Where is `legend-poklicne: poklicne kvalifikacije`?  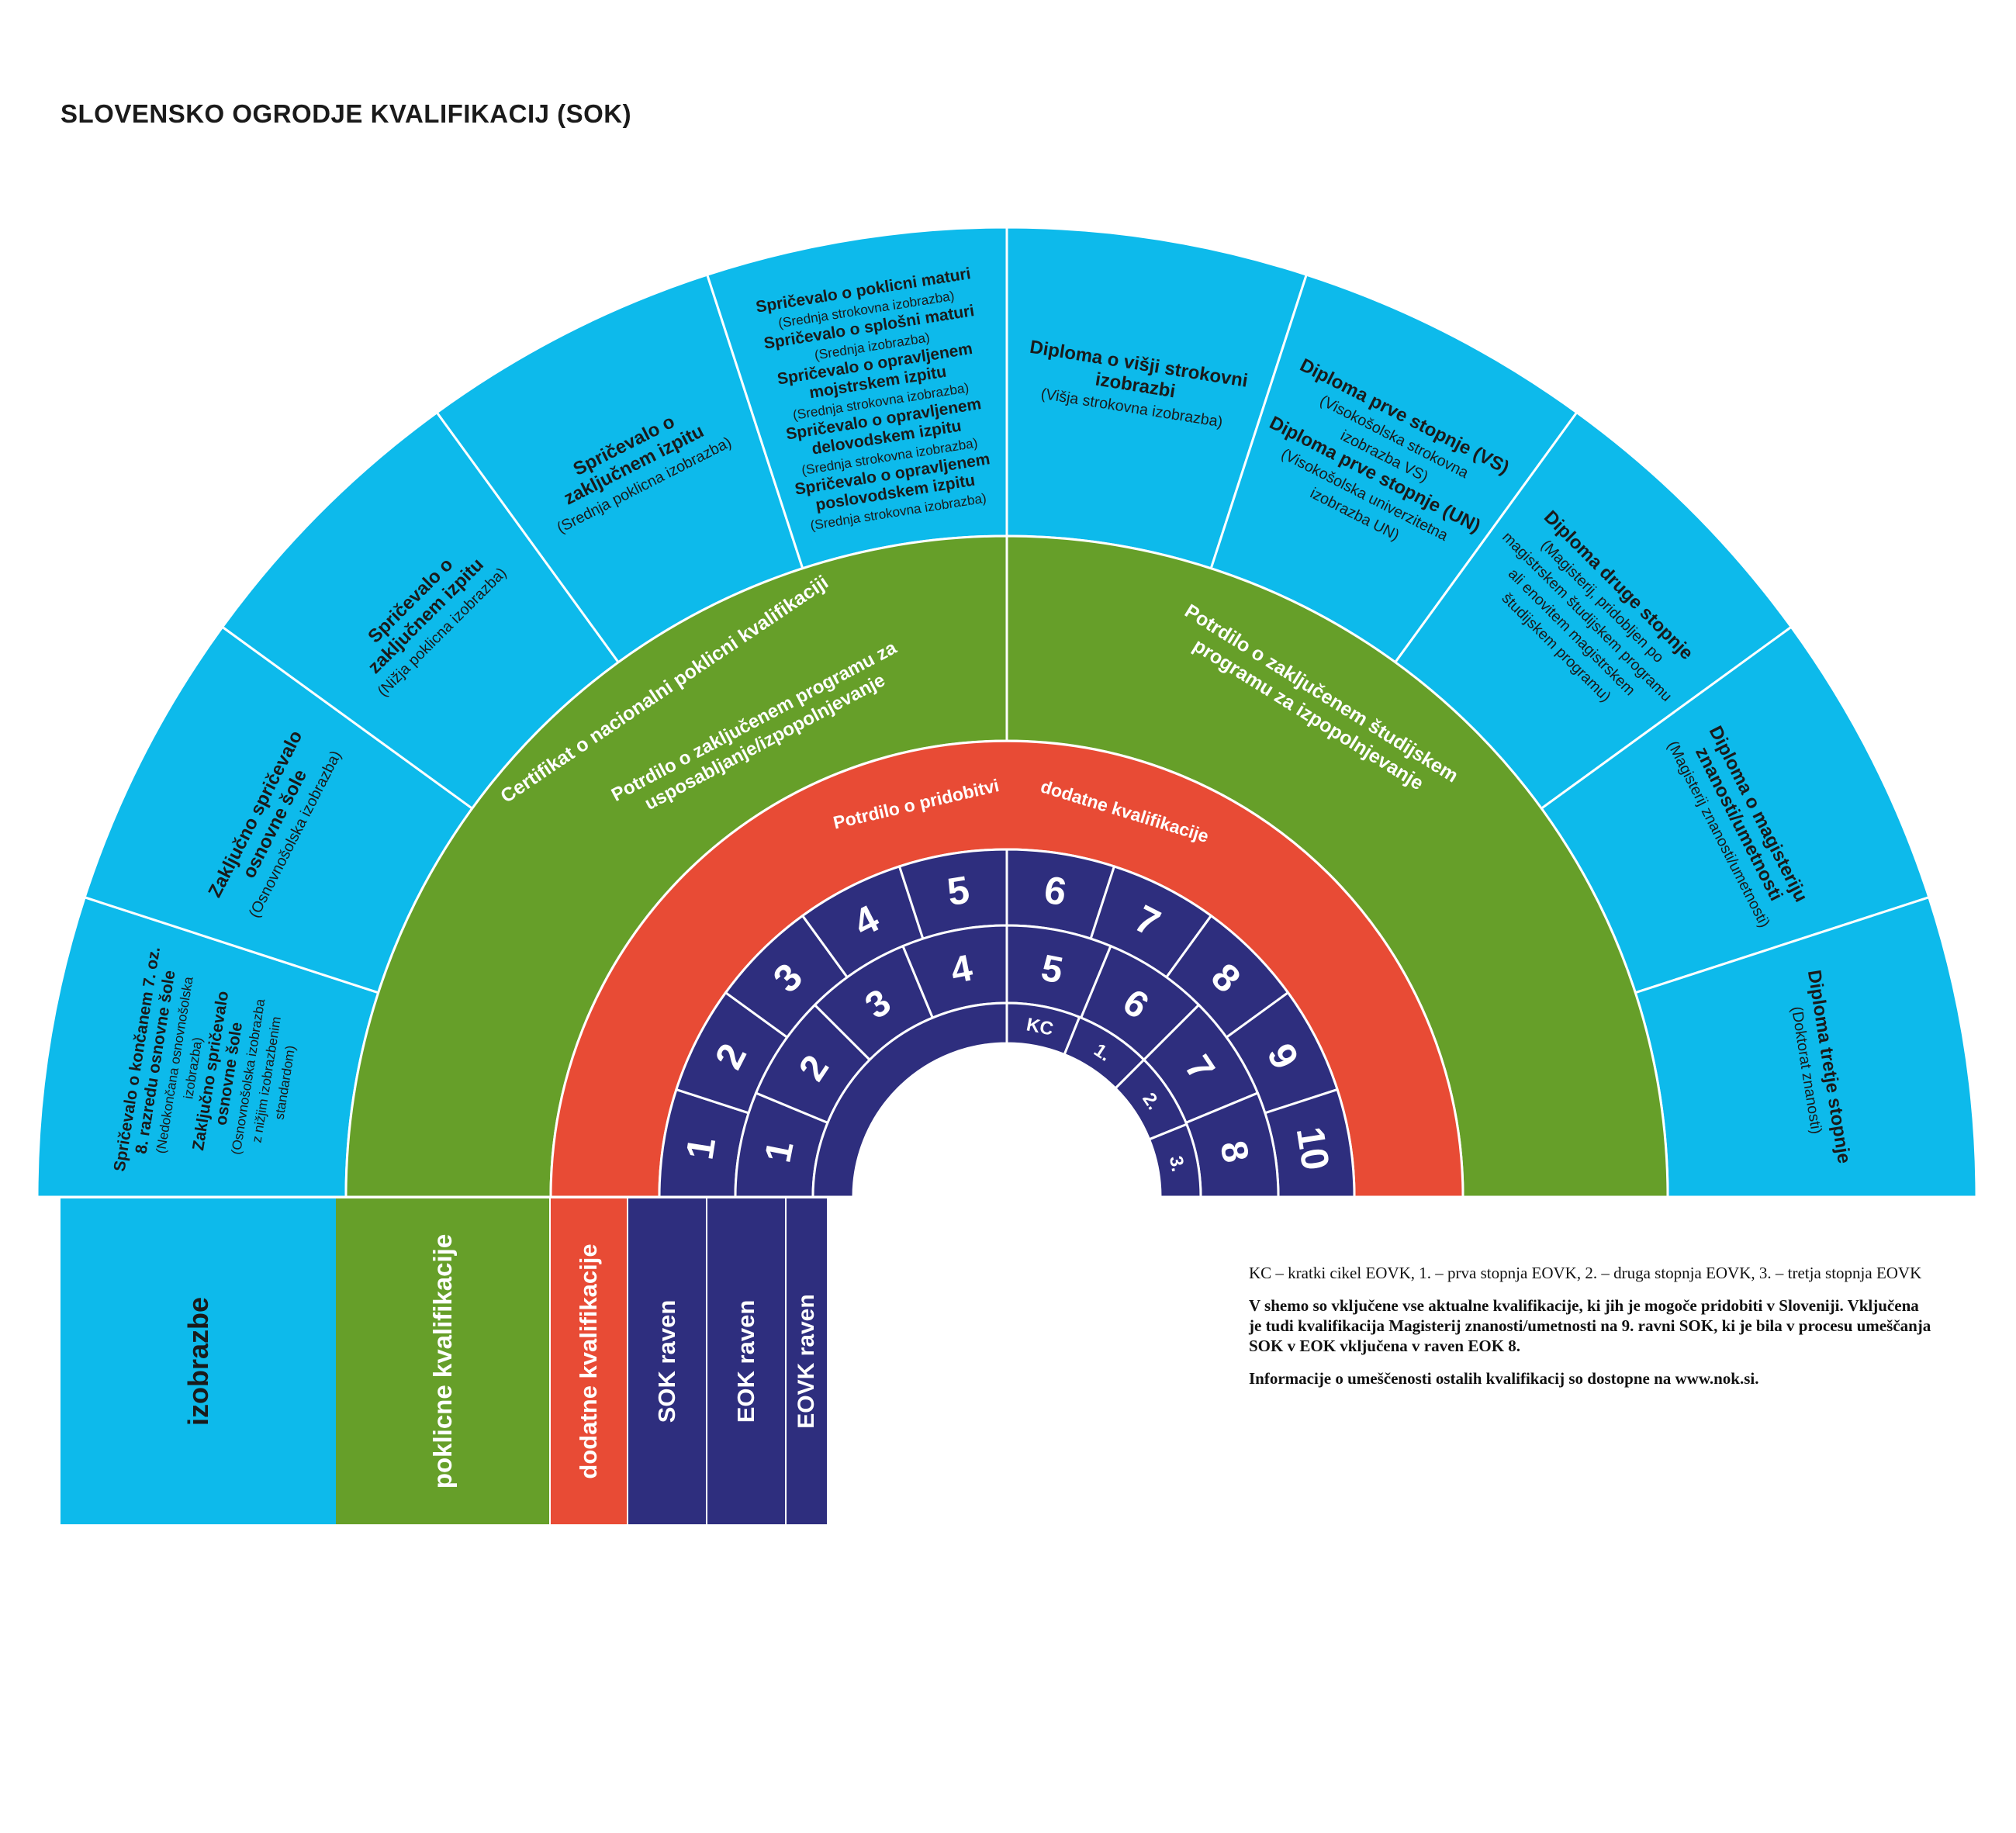
legend-poklicne: poklicne kvalifikacije is located at coordinates (442, 1361).